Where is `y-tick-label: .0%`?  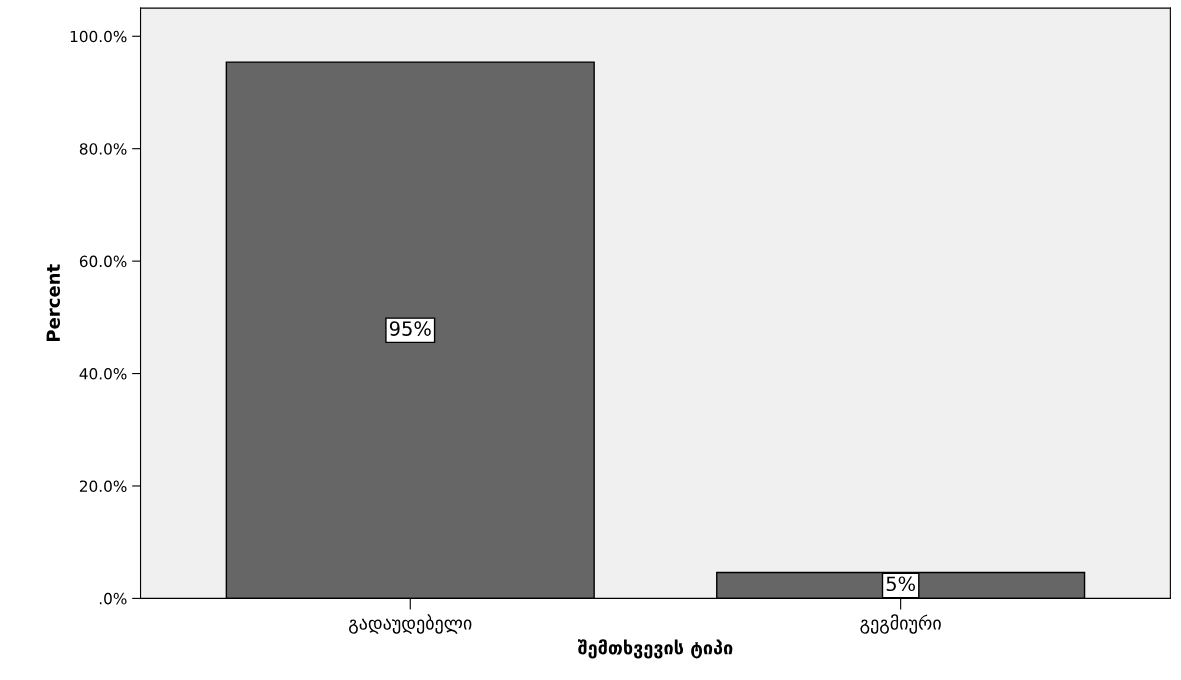
y-tick-label: .0% is located at coordinates (113, 598).